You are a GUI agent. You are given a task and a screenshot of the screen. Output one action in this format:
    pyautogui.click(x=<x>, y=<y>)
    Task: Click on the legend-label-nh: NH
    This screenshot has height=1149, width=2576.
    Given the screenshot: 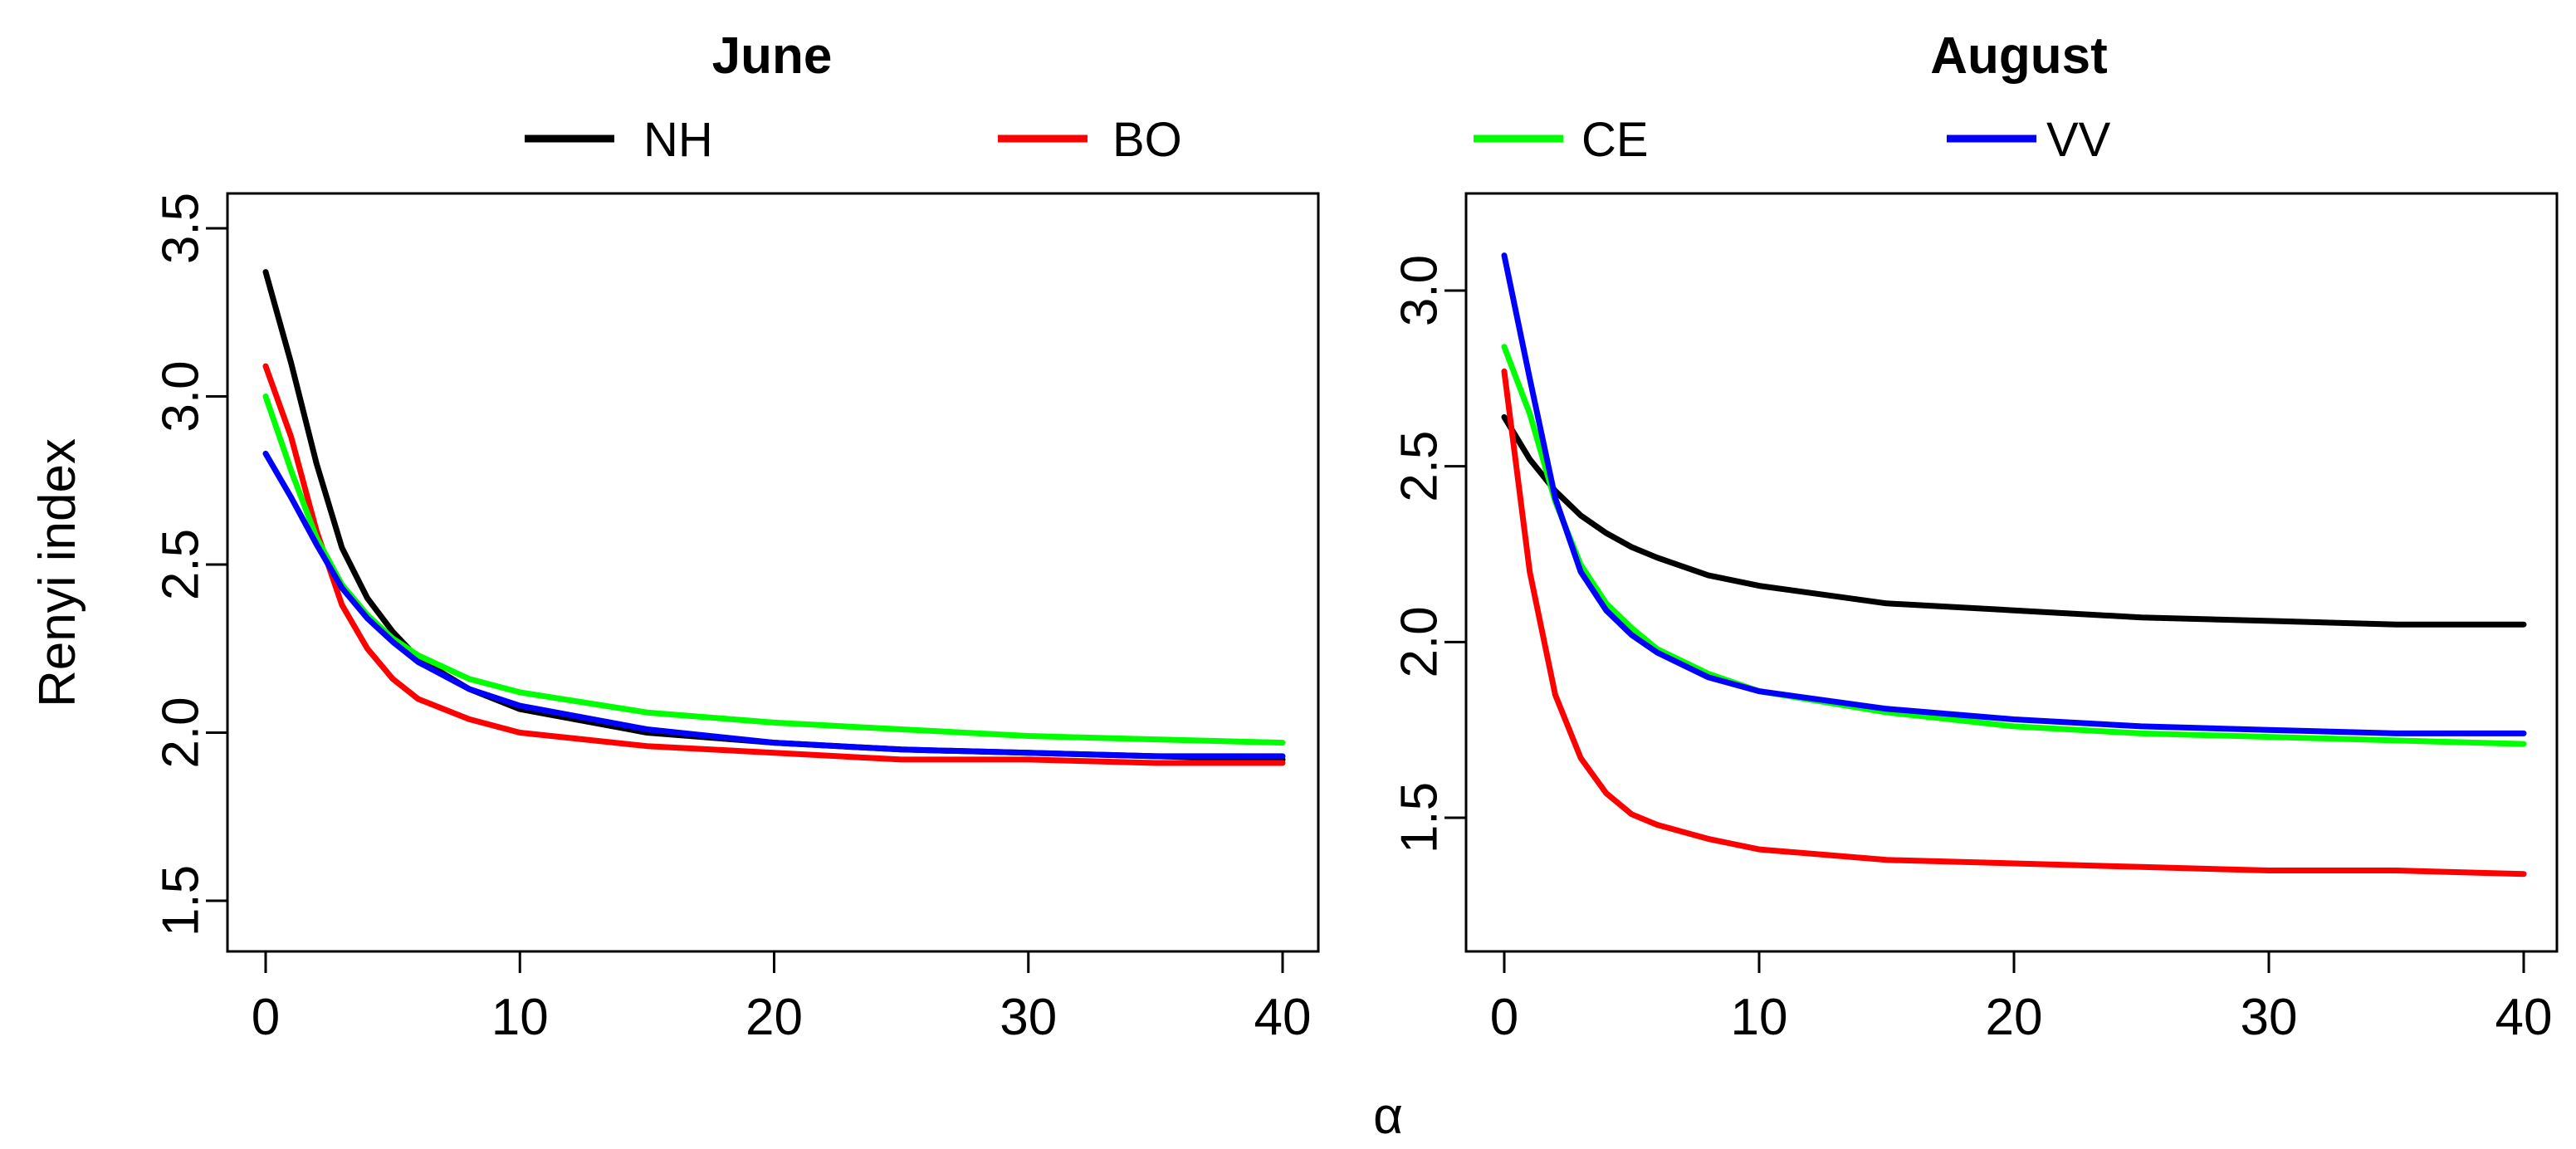 What is the action you would take?
    pyautogui.click(x=678, y=140)
    